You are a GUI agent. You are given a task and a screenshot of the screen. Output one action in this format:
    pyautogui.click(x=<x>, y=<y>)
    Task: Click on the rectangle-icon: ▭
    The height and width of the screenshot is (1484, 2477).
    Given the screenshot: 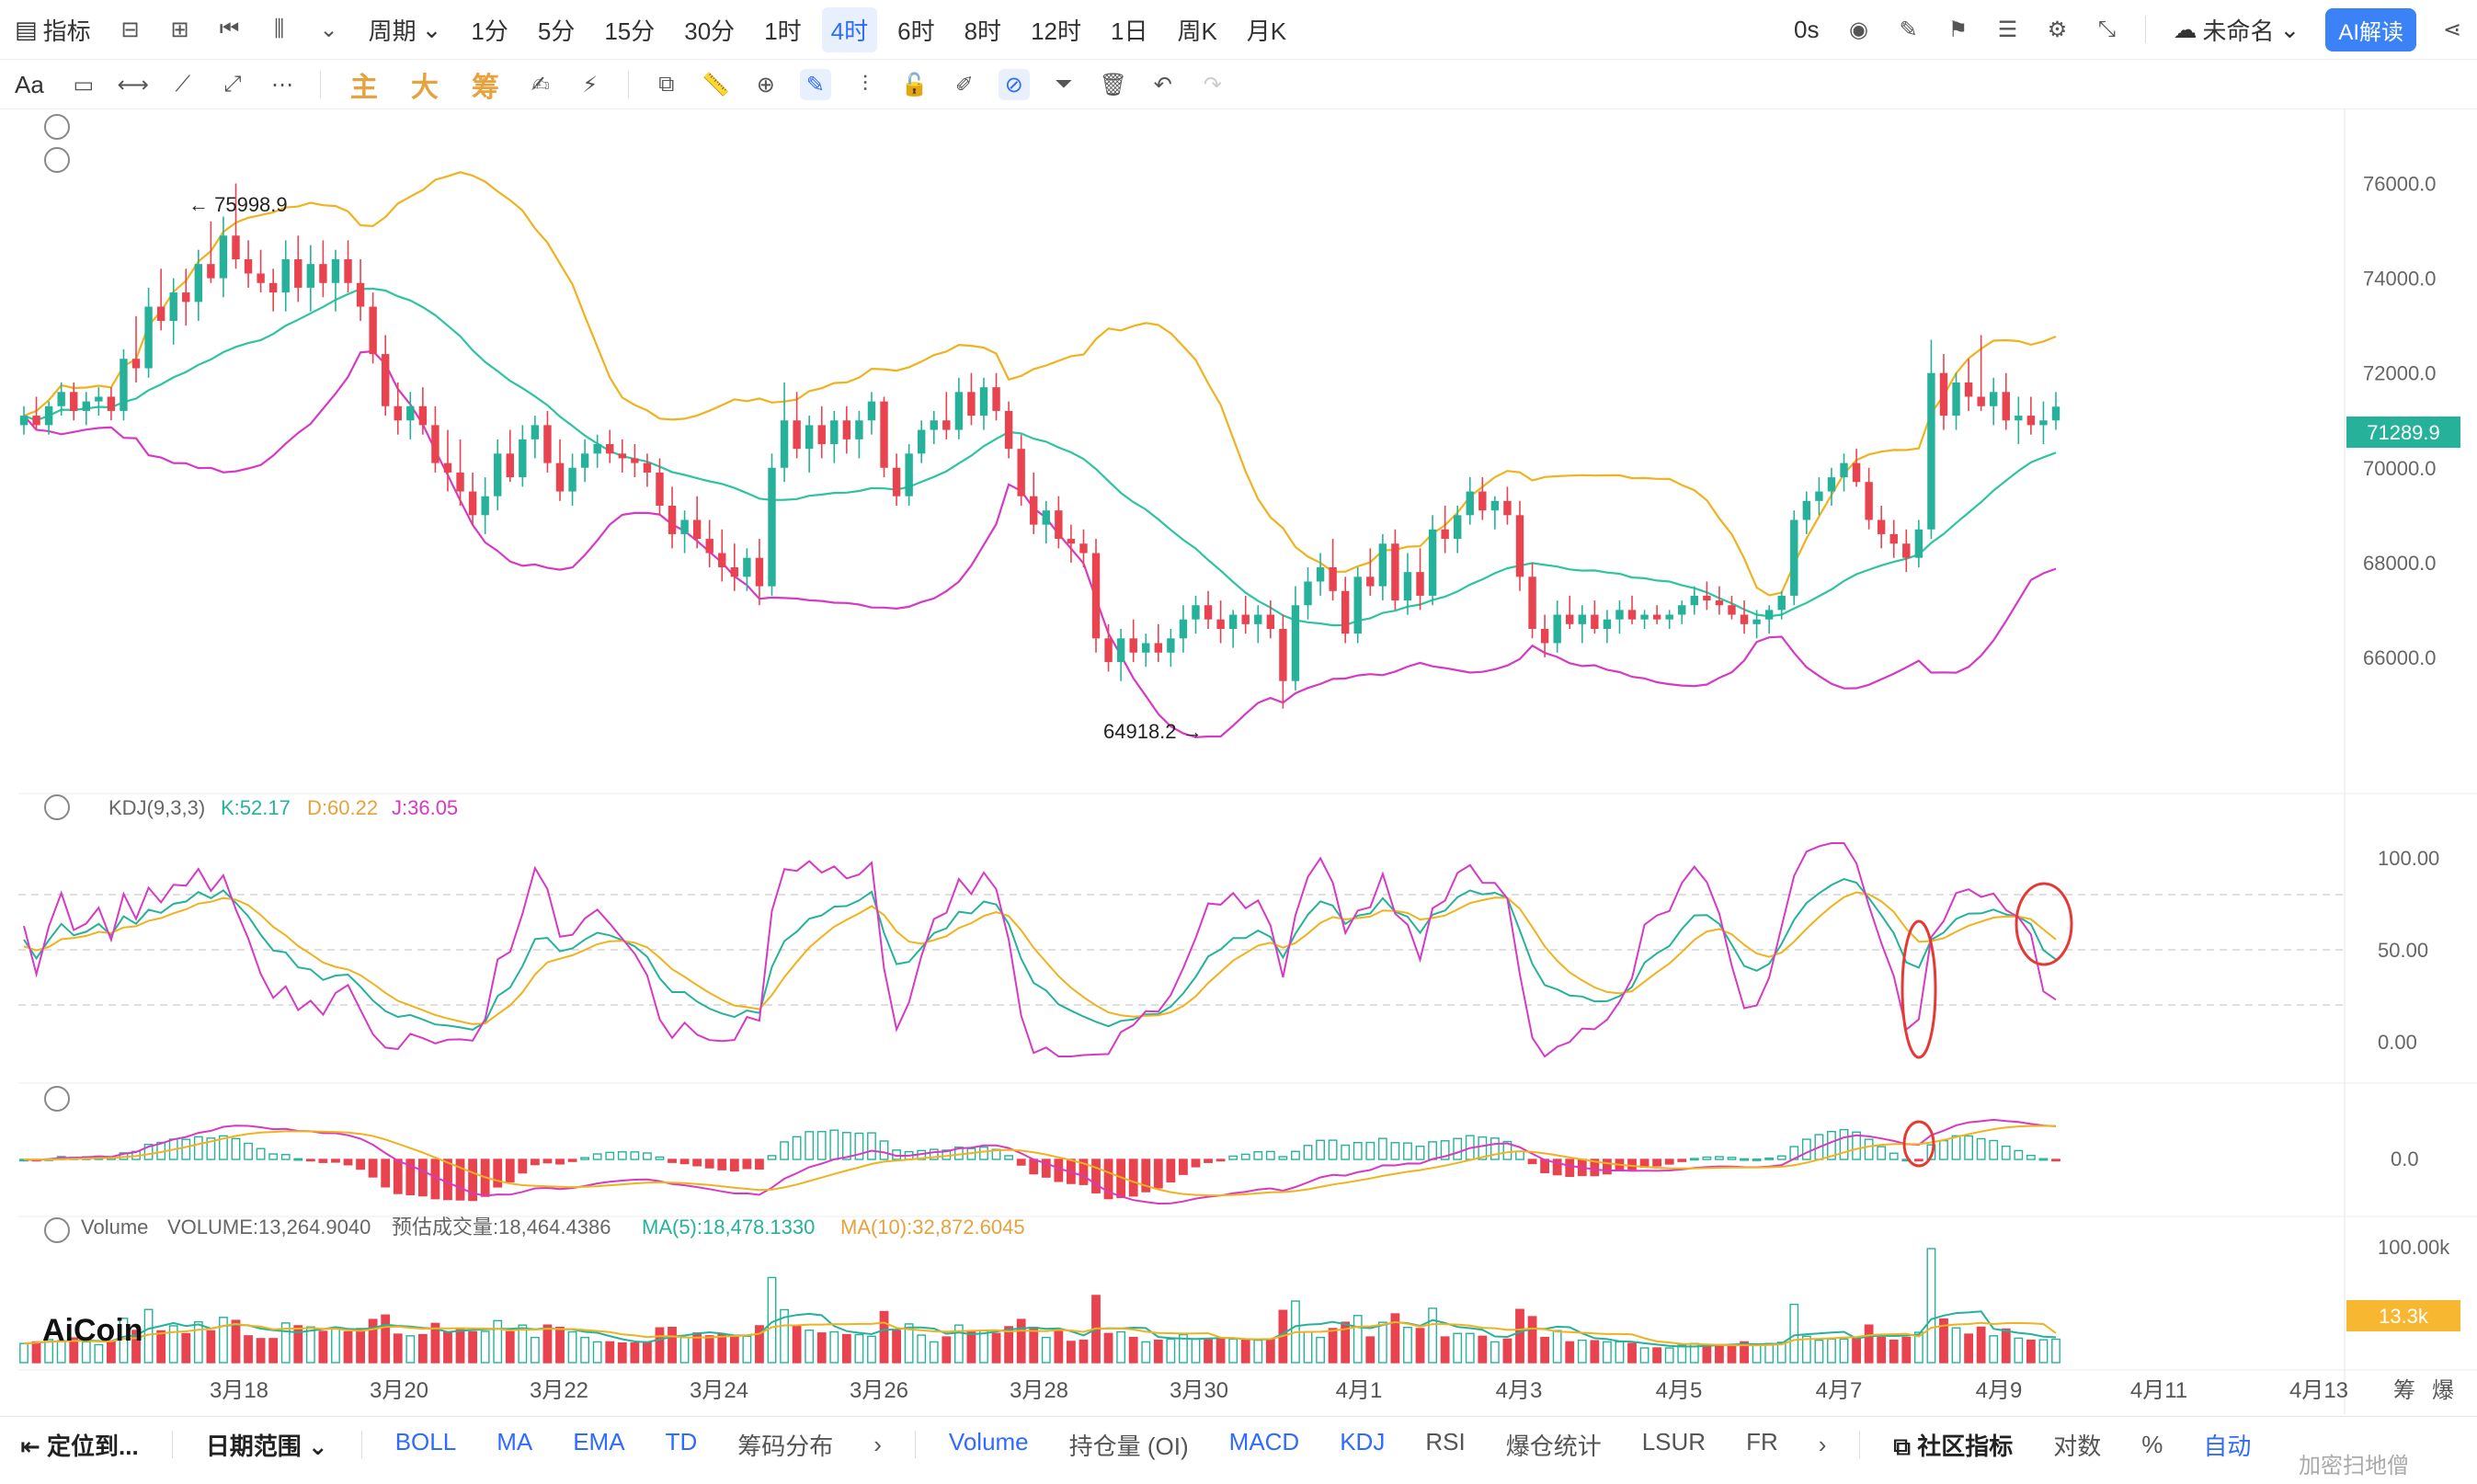 What is the action you would take?
    pyautogui.click(x=84, y=84)
    